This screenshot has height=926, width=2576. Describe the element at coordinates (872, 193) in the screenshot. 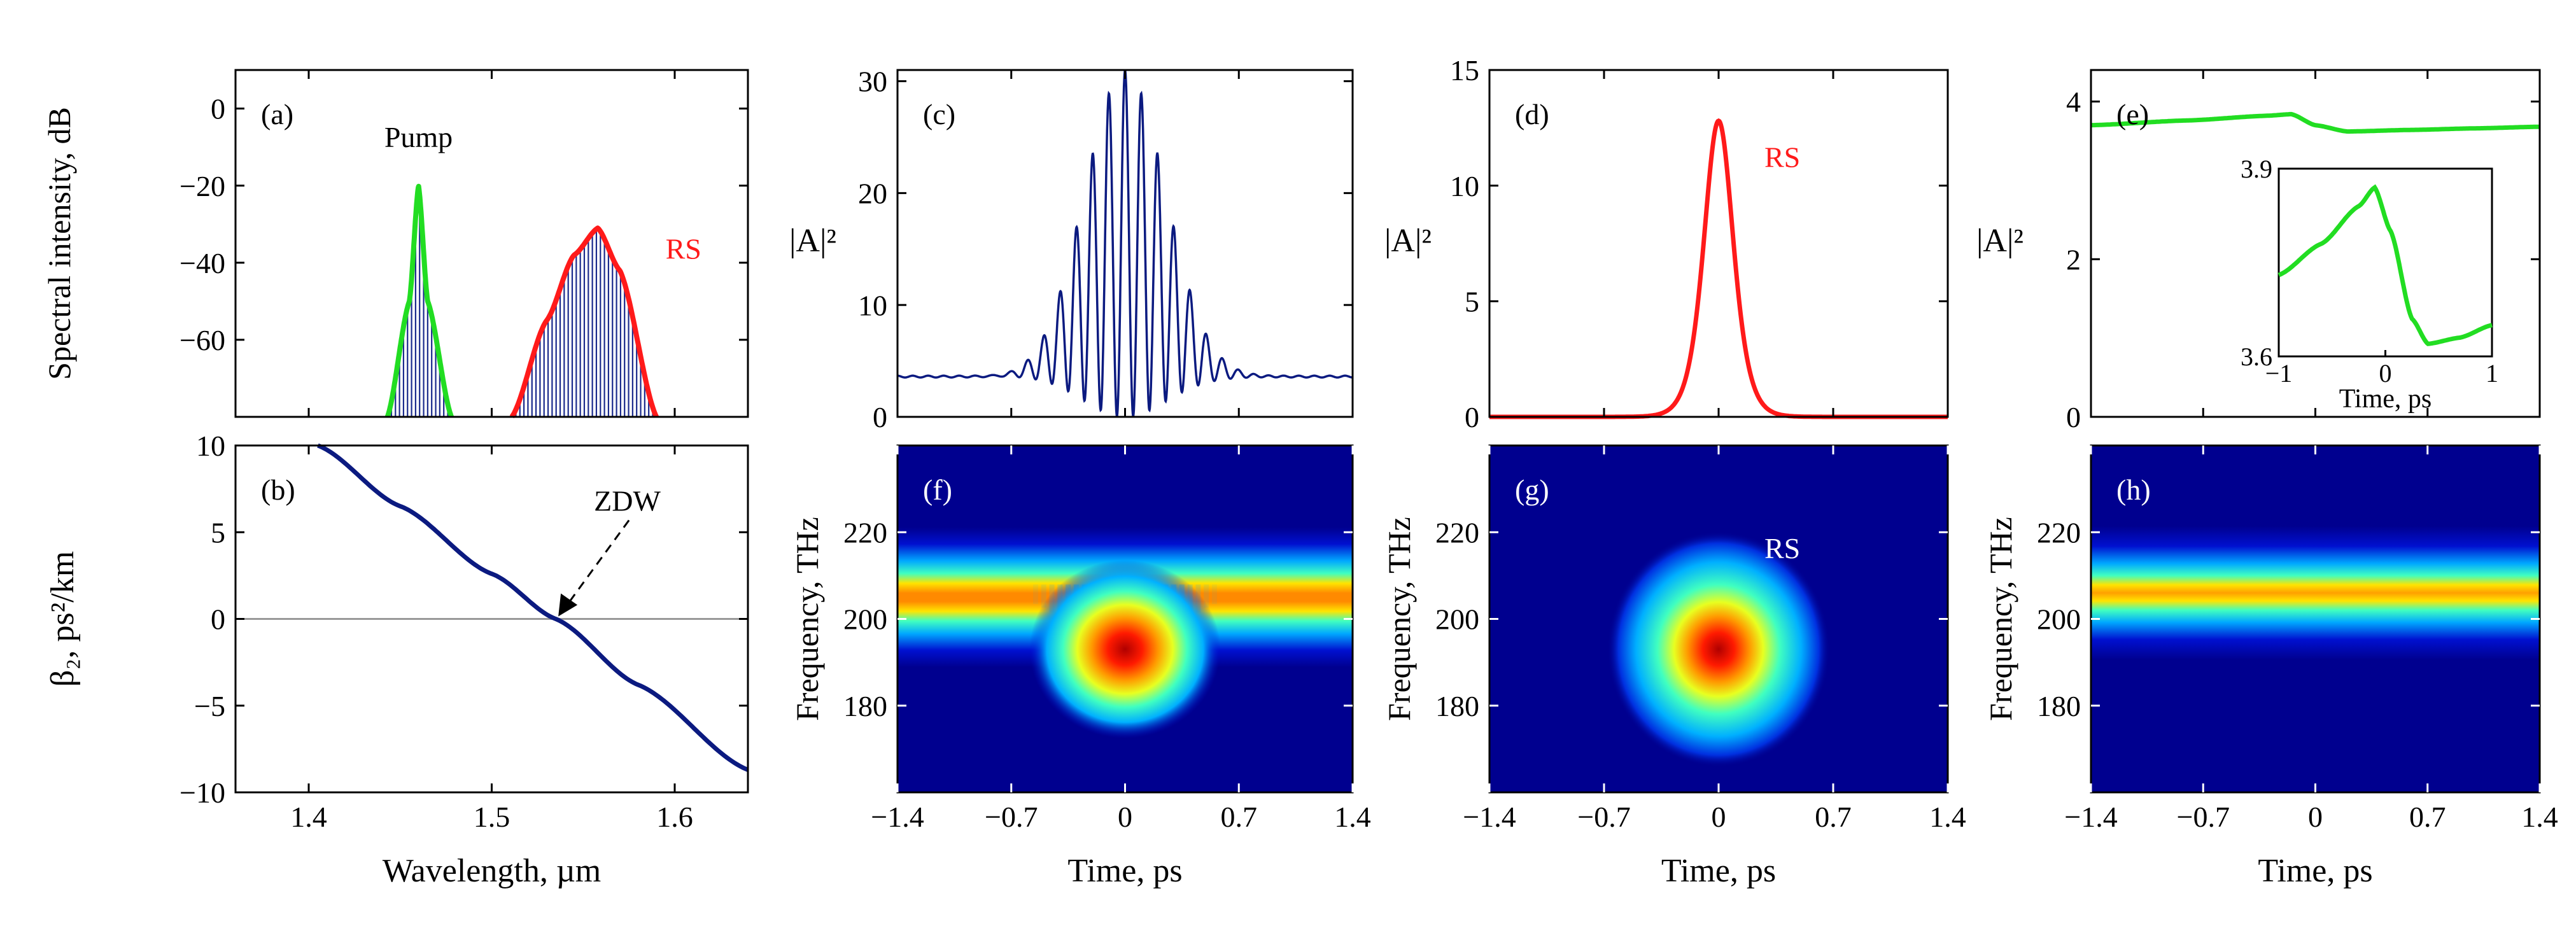

I see `c-ytick-label: 20` at that location.